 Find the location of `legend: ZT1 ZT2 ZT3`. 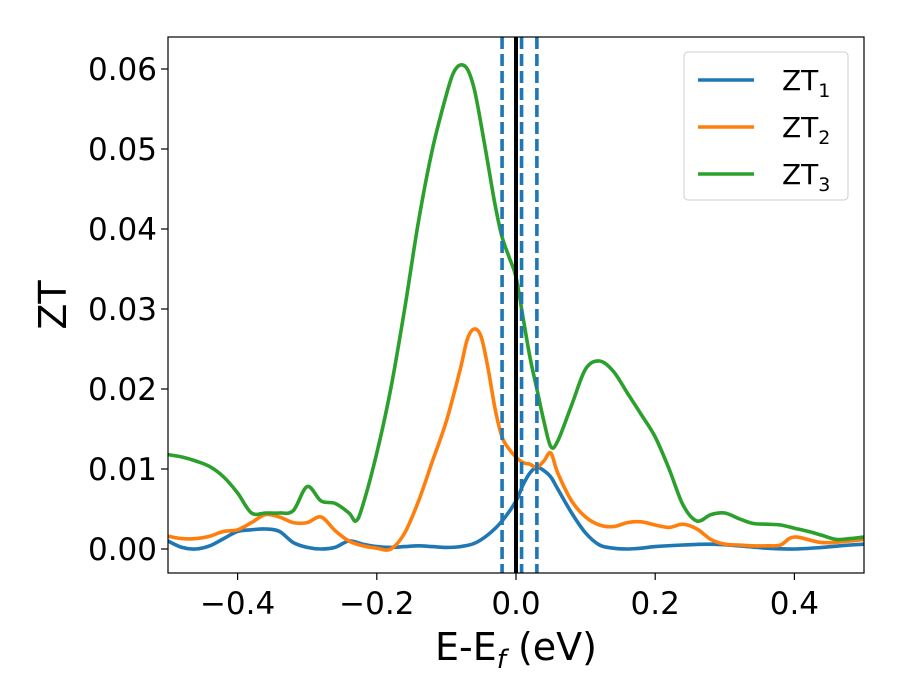

legend: ZT1 ZT2 ZT3 is located at coordinates (766, 126).